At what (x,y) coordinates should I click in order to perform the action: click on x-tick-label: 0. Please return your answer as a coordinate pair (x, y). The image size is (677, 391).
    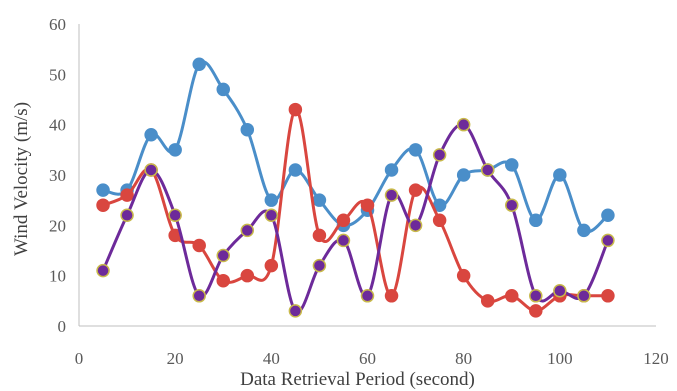
    Looking at the image, I should click on (79, 358).